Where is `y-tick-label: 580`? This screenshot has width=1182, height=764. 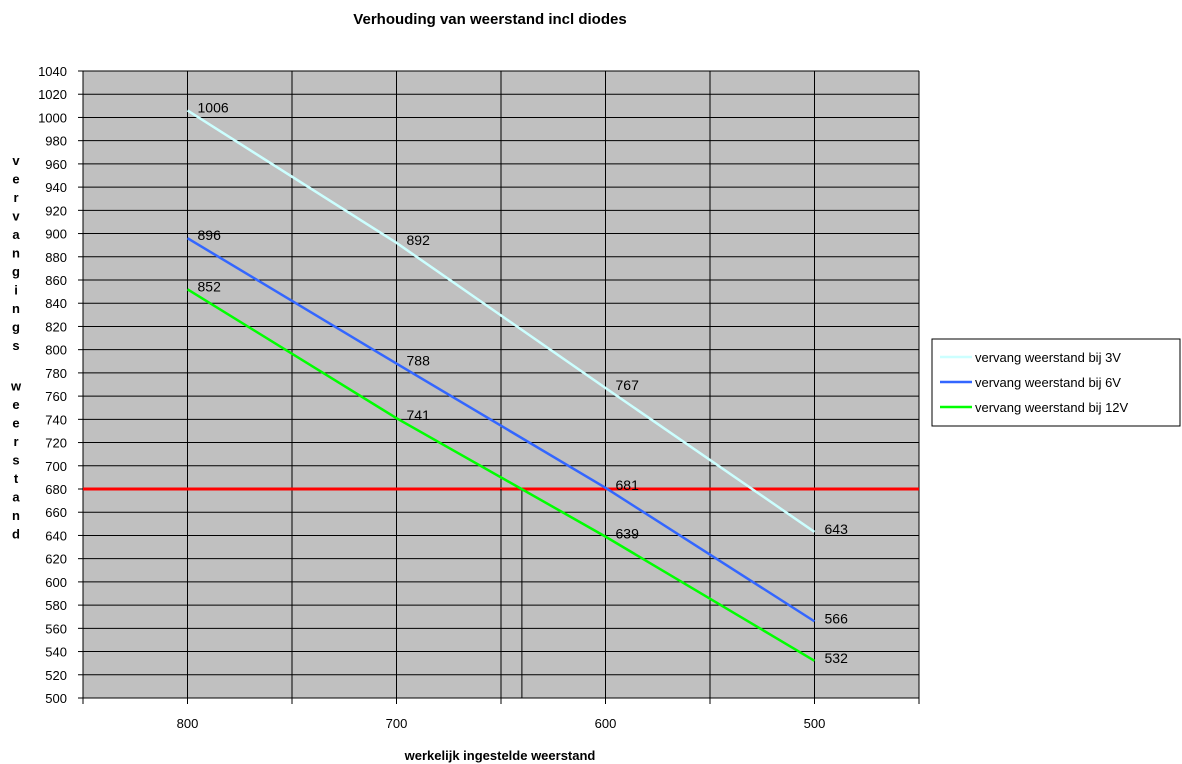 y-tick-label: 580 is located at coordinates (56, 605).